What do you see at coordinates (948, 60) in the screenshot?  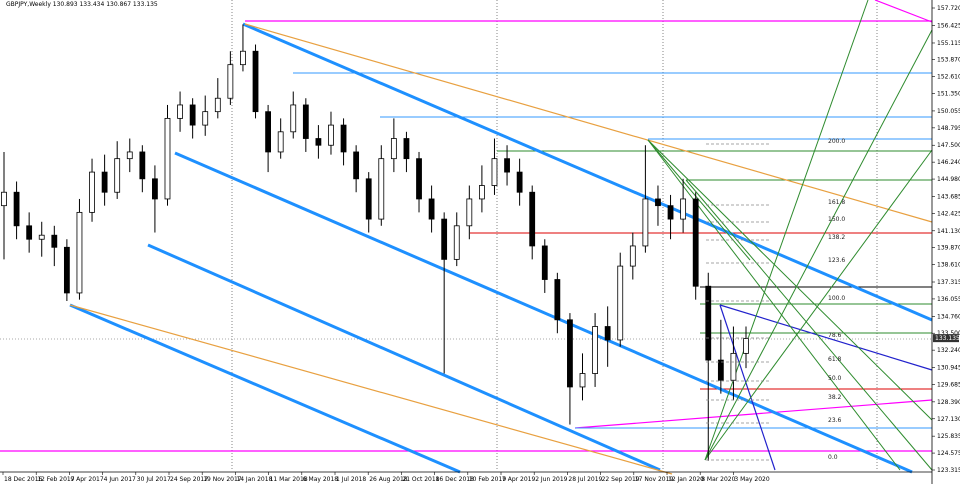 I see `y-tick-label: 153.870` at bounding box center [948, 60].